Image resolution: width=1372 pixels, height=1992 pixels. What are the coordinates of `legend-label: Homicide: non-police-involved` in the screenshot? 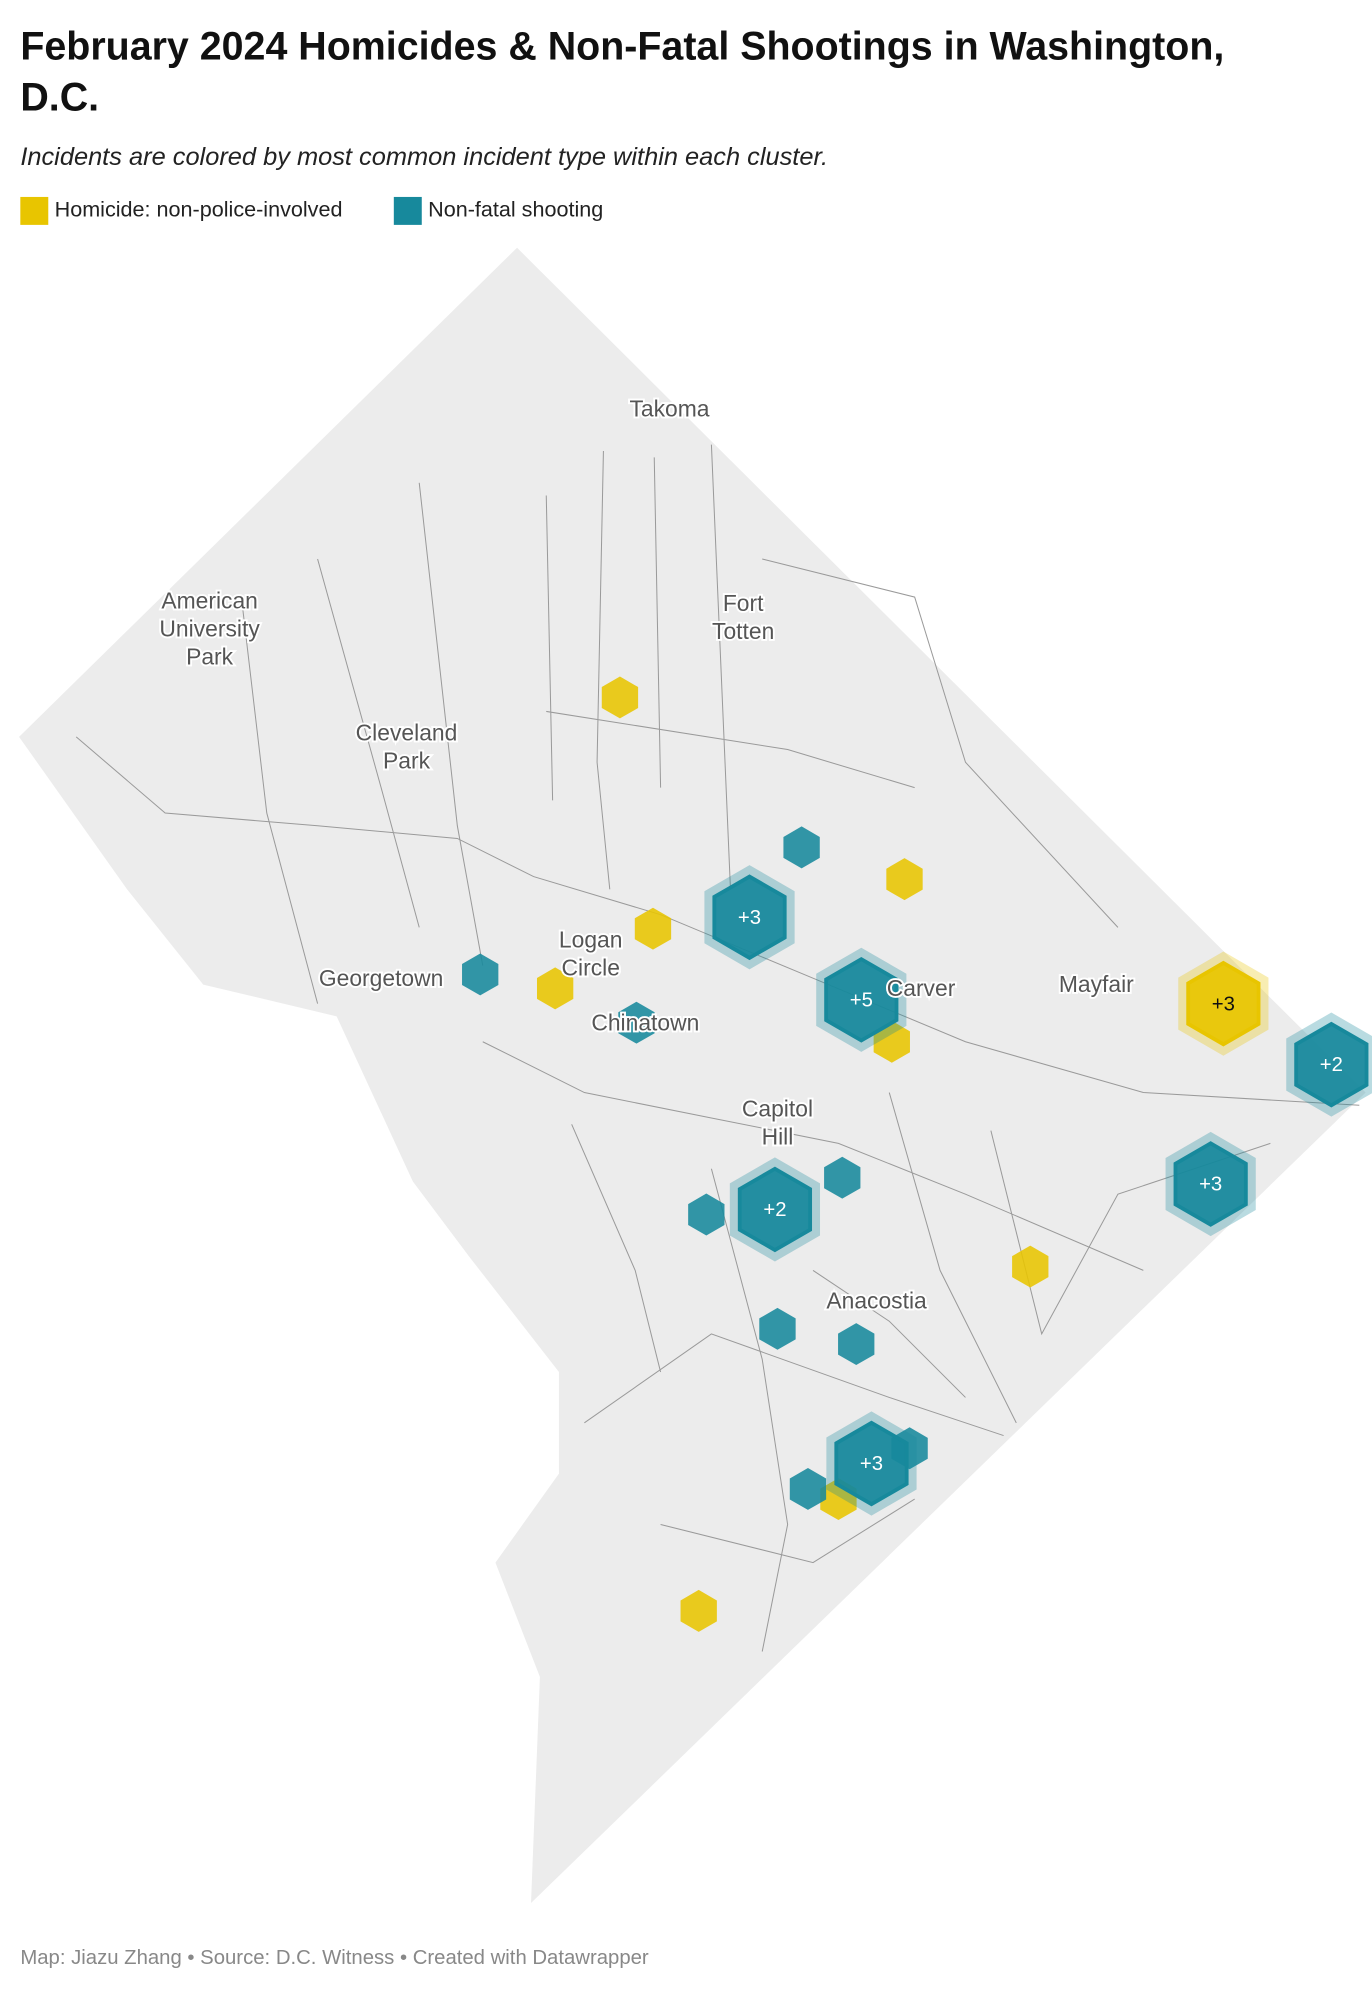 It's located at (199, 209).